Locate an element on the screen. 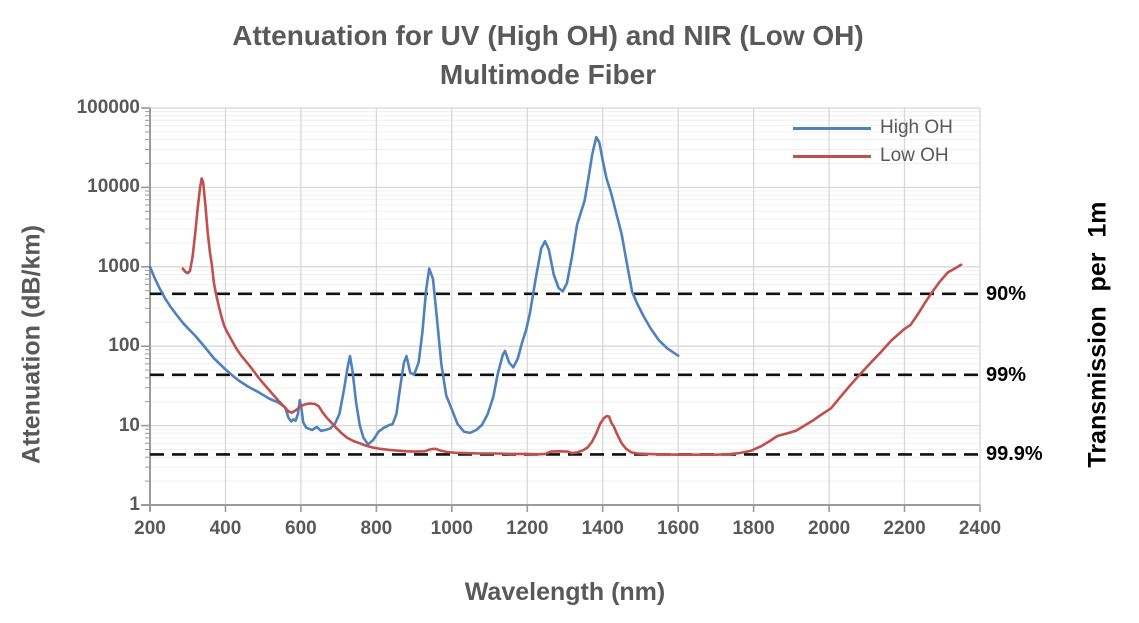 The image size is (1139, 623). y-tick-label: 100 is located at coordinates (124, 346).